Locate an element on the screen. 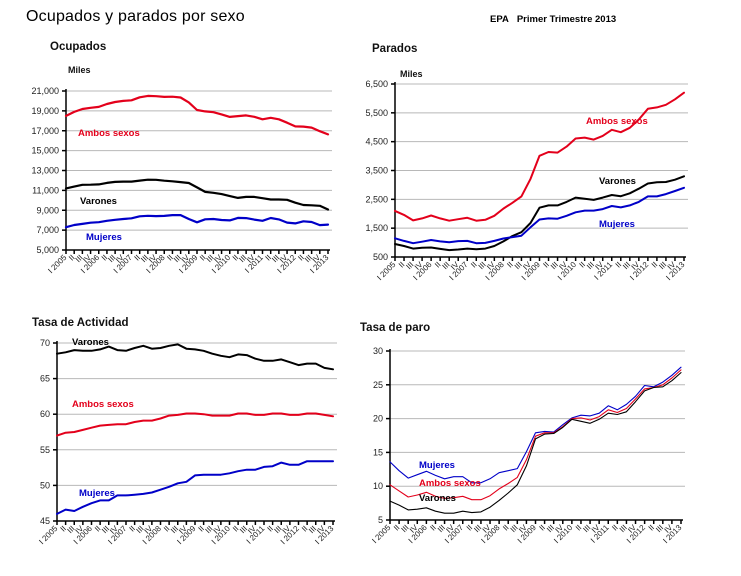  y-tick-label: 50 is located at coordinates (45, 485).